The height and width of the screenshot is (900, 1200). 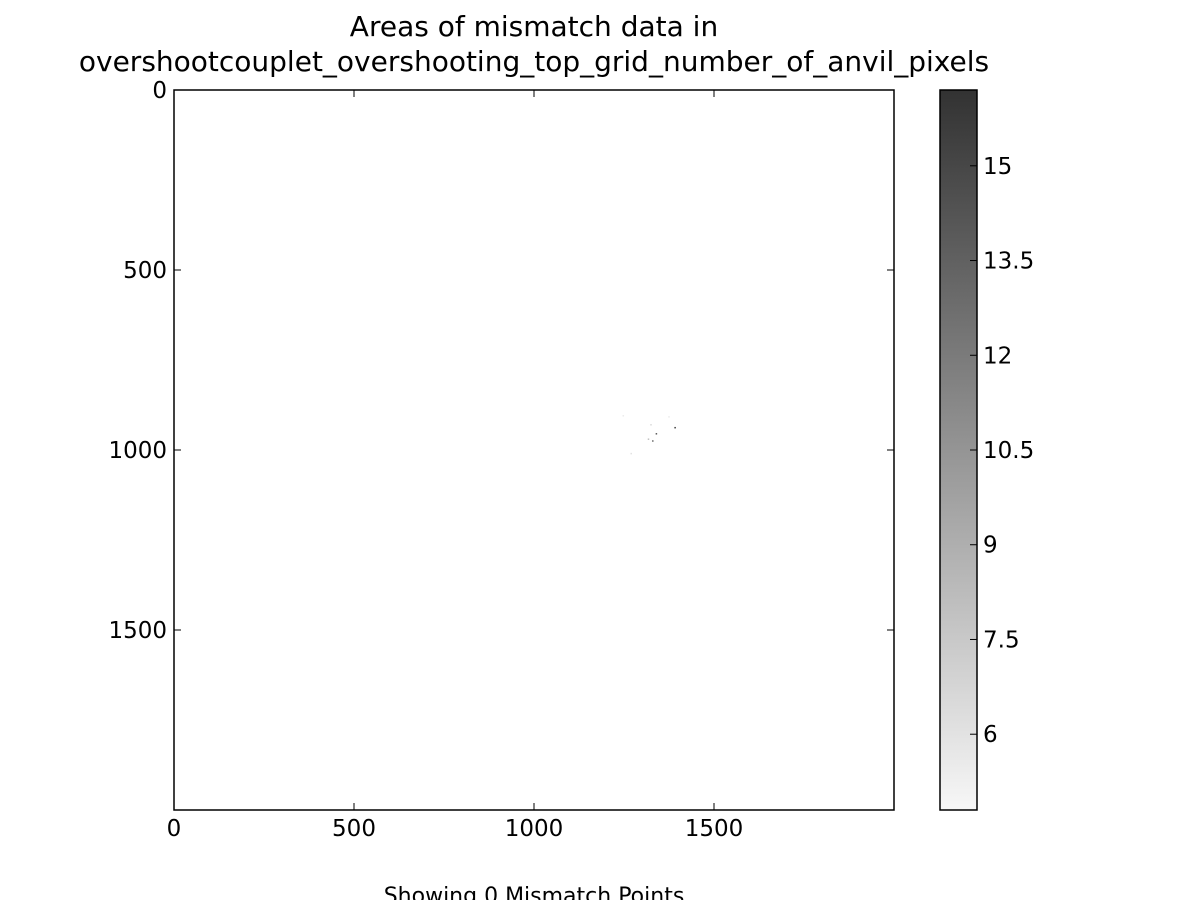 I want to click on x-tick-label: 1000, so click(x=534, y=829).